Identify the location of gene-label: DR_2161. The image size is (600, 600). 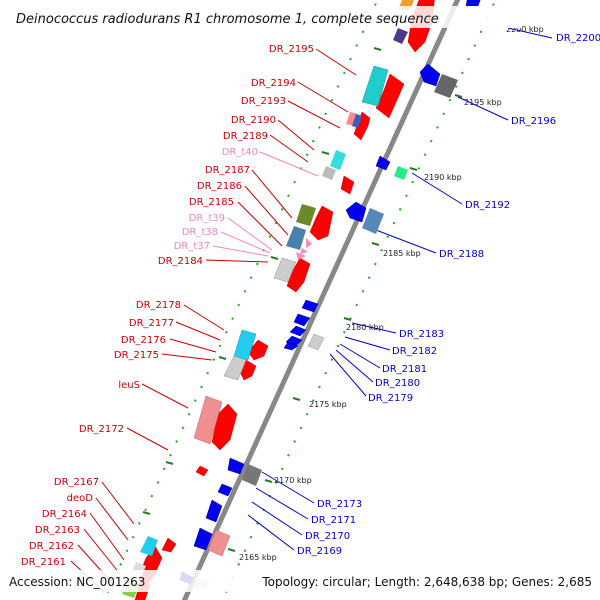
(43, 562).